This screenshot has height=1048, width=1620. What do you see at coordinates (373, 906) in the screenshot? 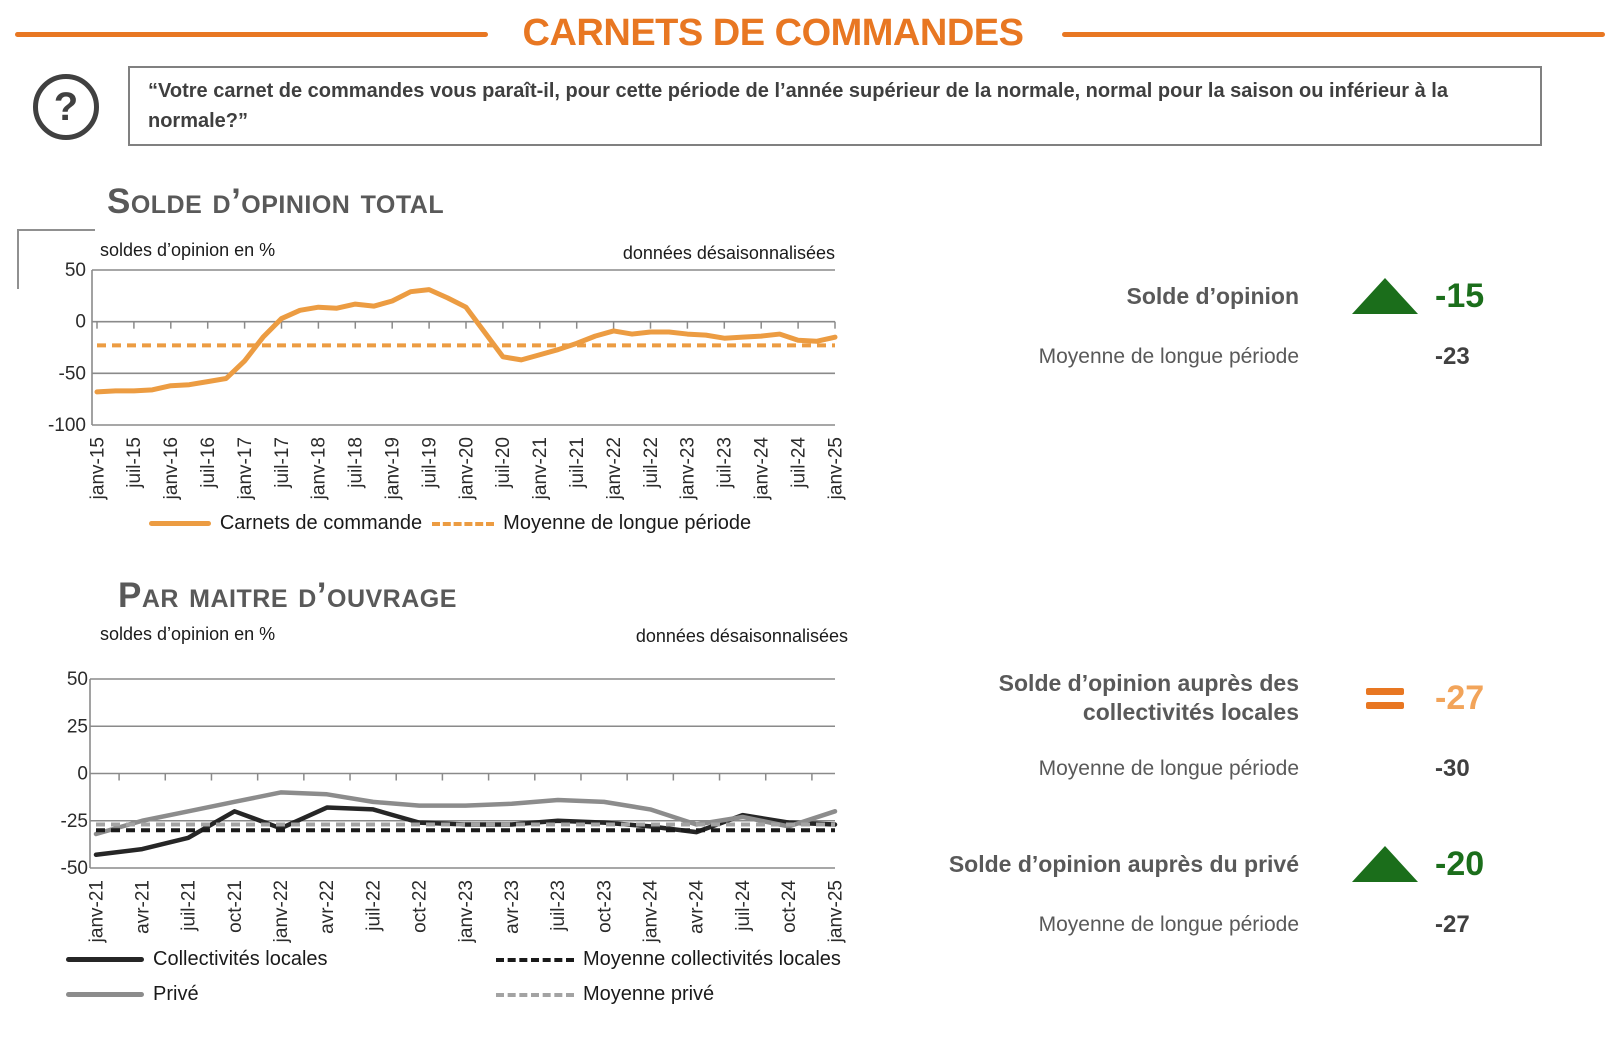
I see `svg-text: juil-22` at bounding box center [373, 906].